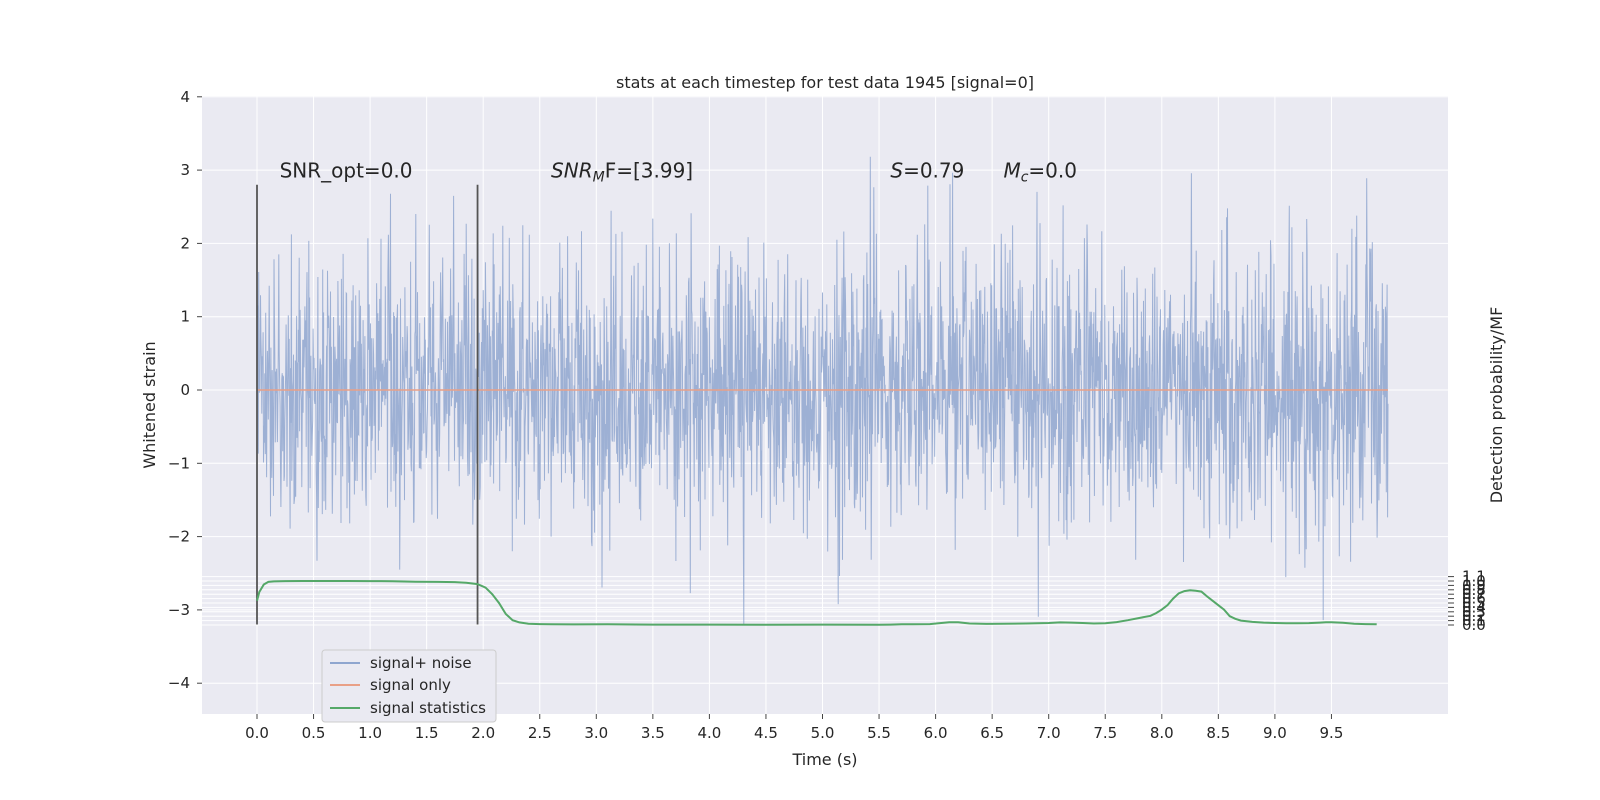 Image resolution: width=1600 pixels, height=800 pixels. I want to click on x-axis-label: Time (s), so click(824, 759).